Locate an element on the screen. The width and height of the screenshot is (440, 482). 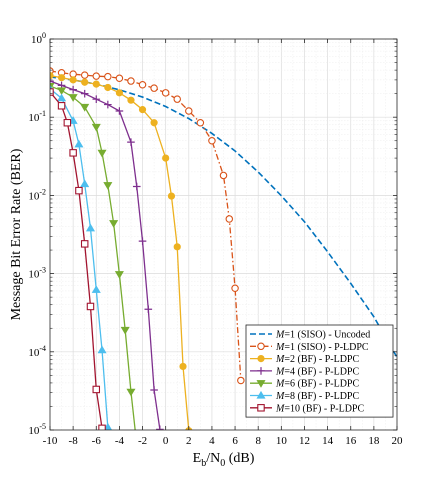
x-tick-label: 4 is located at coordinates (212, 441).